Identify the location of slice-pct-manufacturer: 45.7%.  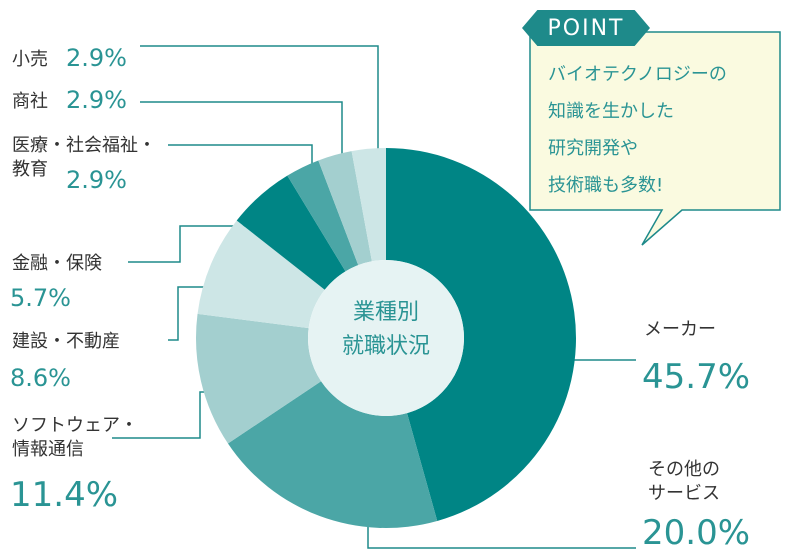
(696, 377).